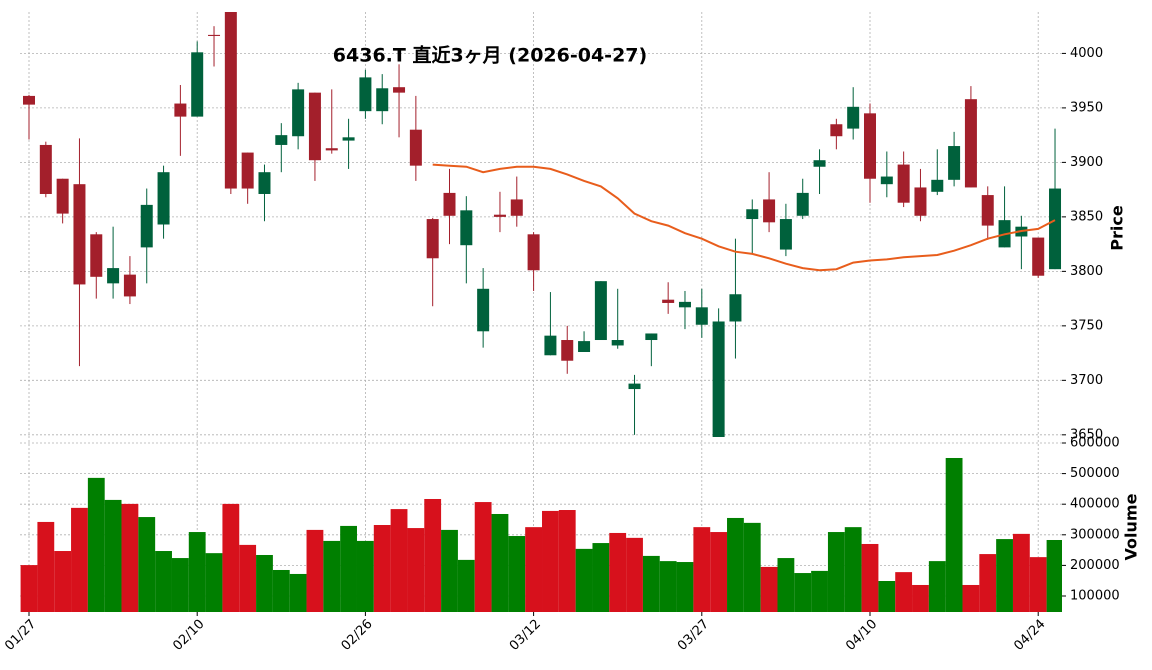 Image resolution: width=1152 pixels, height=670 pixels. What do you see at coordinates (188, 635) in the screenshot?
I see `x-tick-label: 02/10` at bounding box center [188, 635].